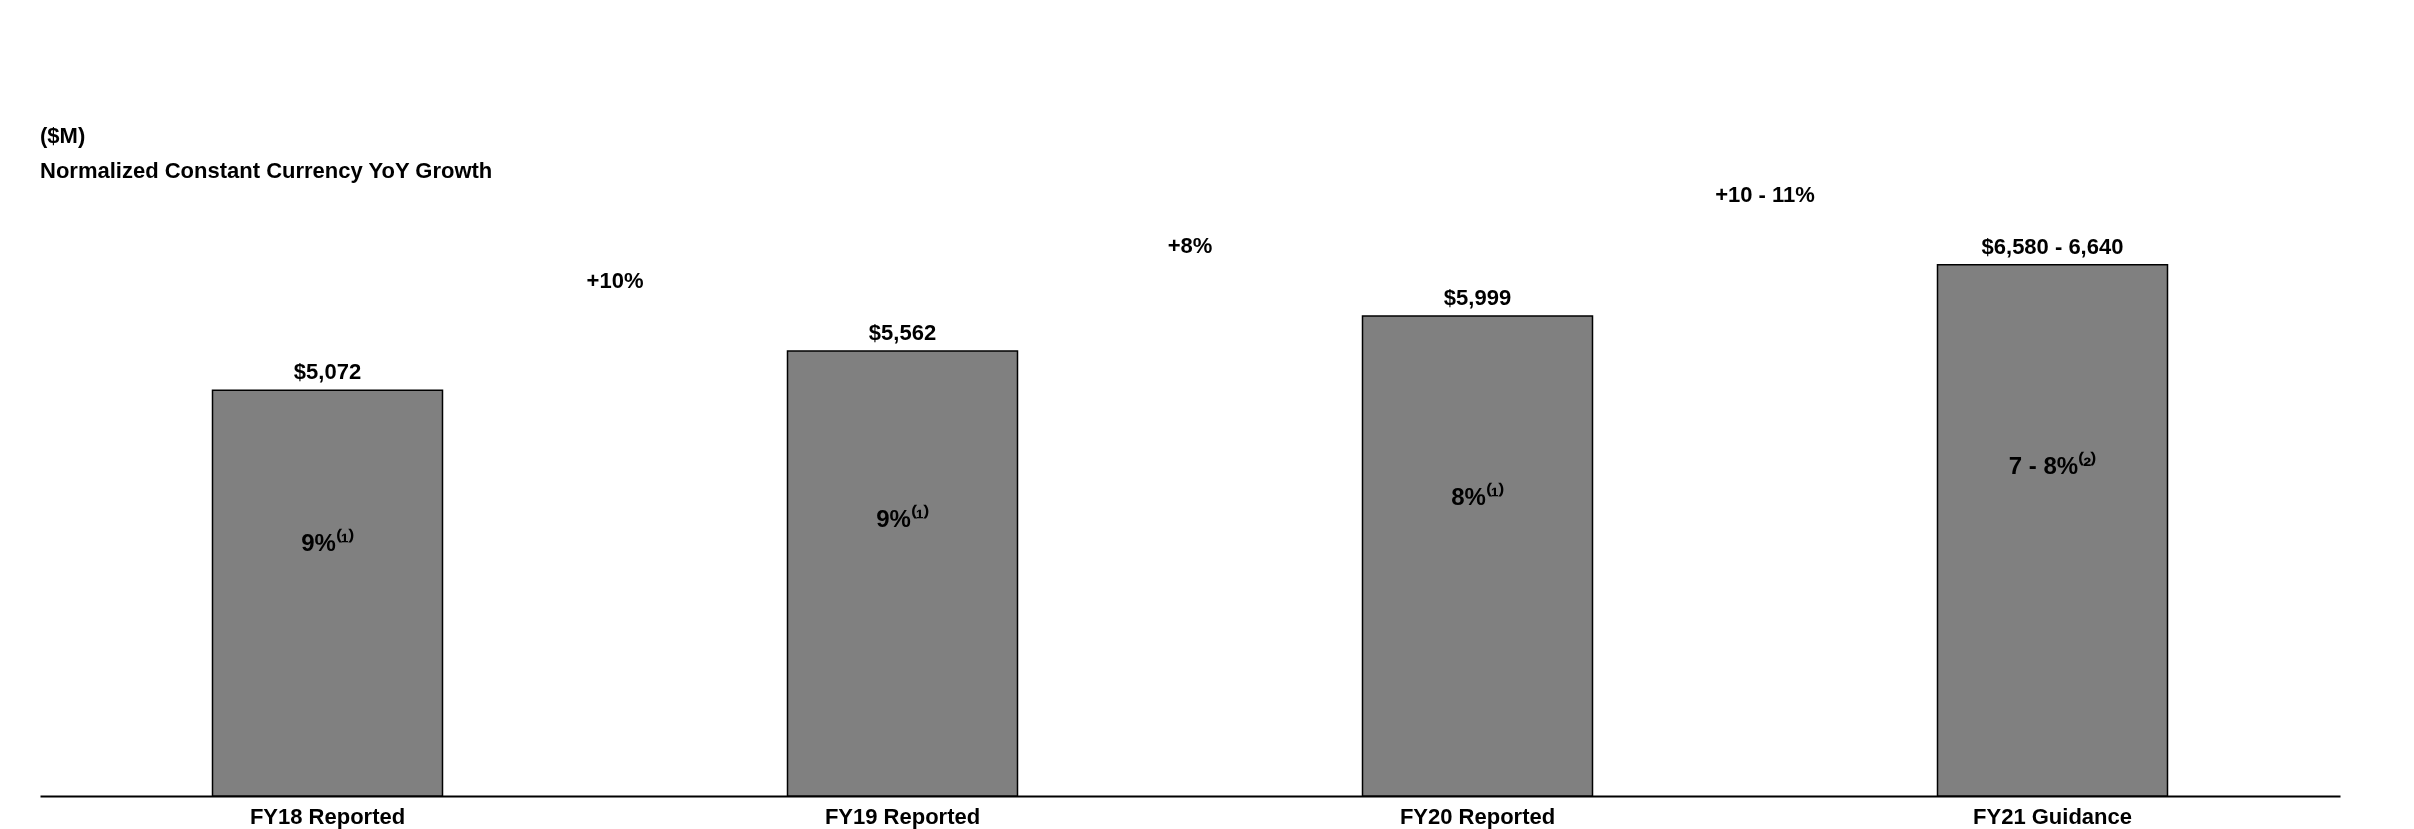 The image size is (2414, 829). Describe the element at coordinates (615, 281) in the screenshot. I see `annotation: +10%` at that location.